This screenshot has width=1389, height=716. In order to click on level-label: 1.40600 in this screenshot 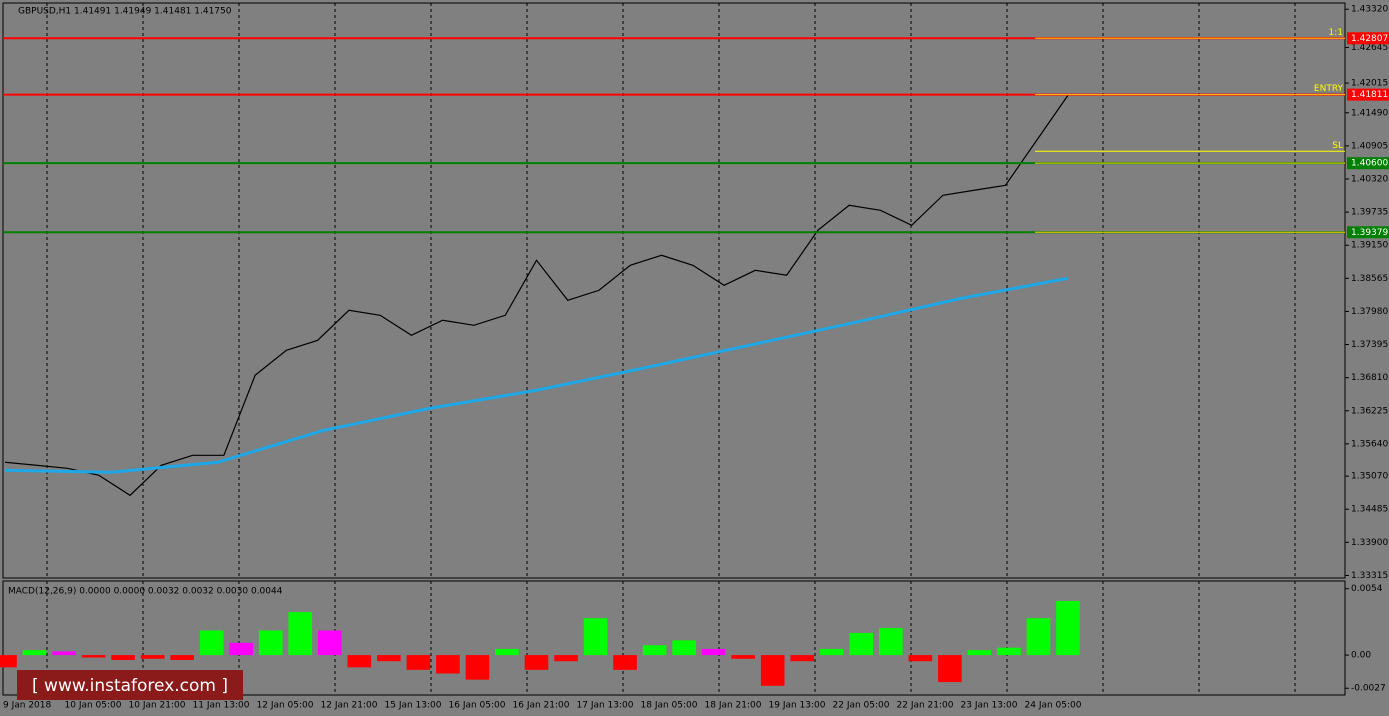, I will do `click(1369, 164)`.